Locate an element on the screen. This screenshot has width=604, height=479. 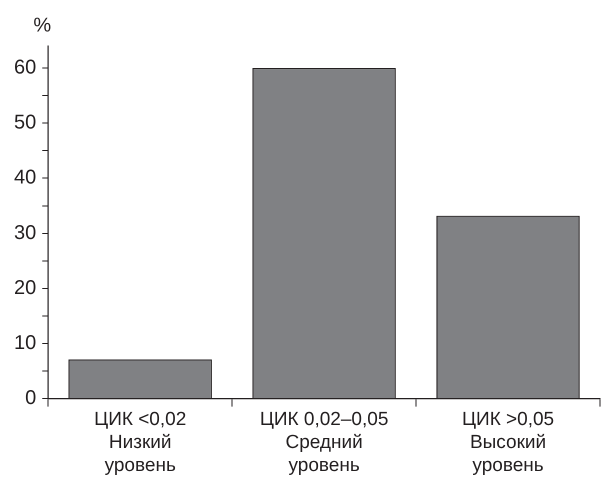
y-tick-label: 20 is located at coordinates (25, 287).